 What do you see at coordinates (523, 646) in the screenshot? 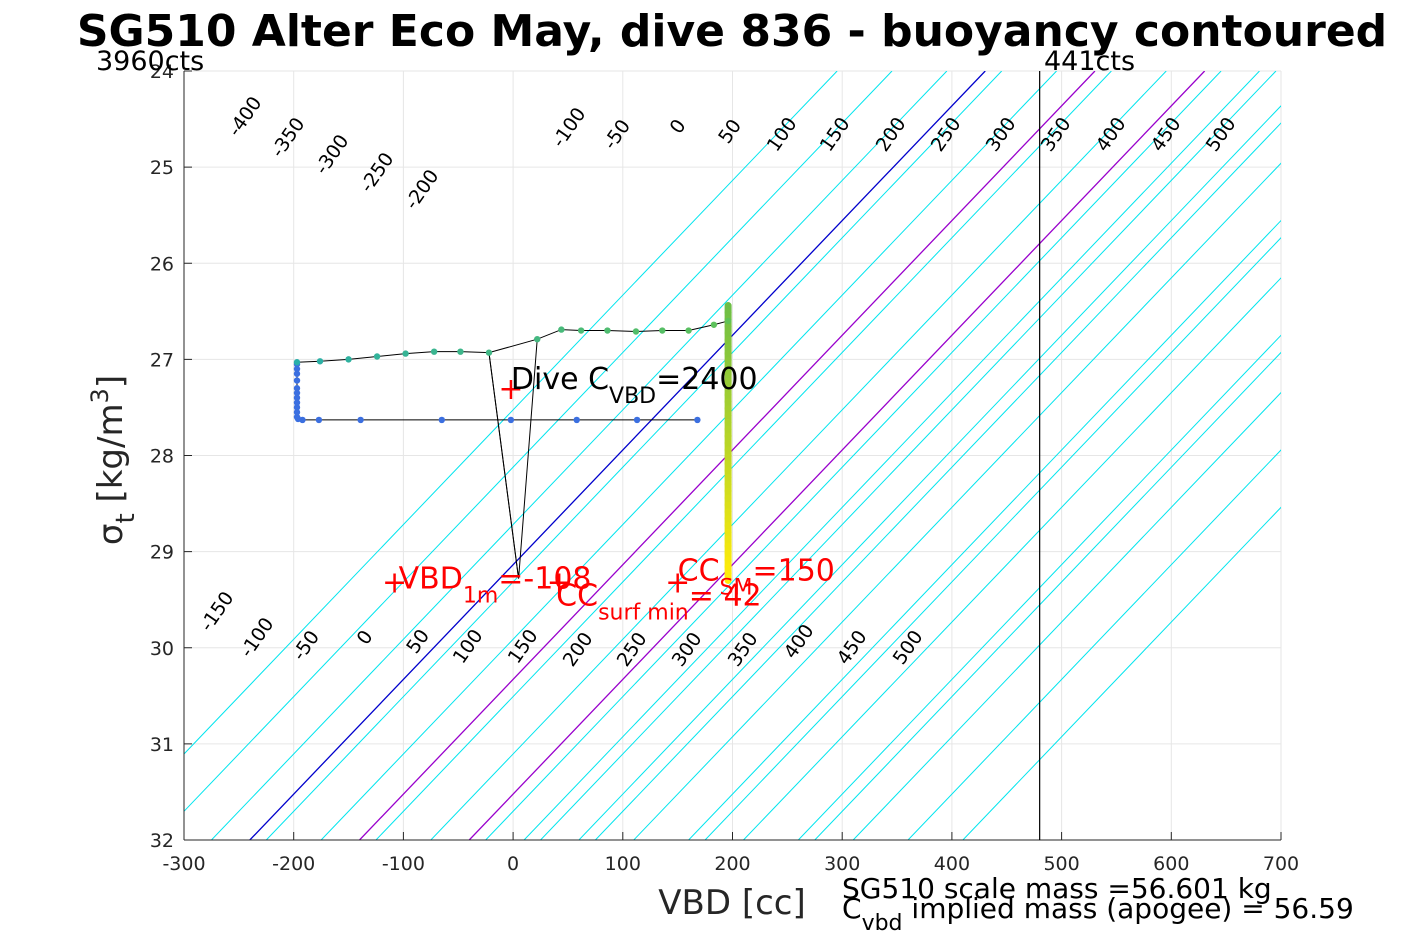
I see `contour-label-bottom: 150` at bounding box center [523, 646].